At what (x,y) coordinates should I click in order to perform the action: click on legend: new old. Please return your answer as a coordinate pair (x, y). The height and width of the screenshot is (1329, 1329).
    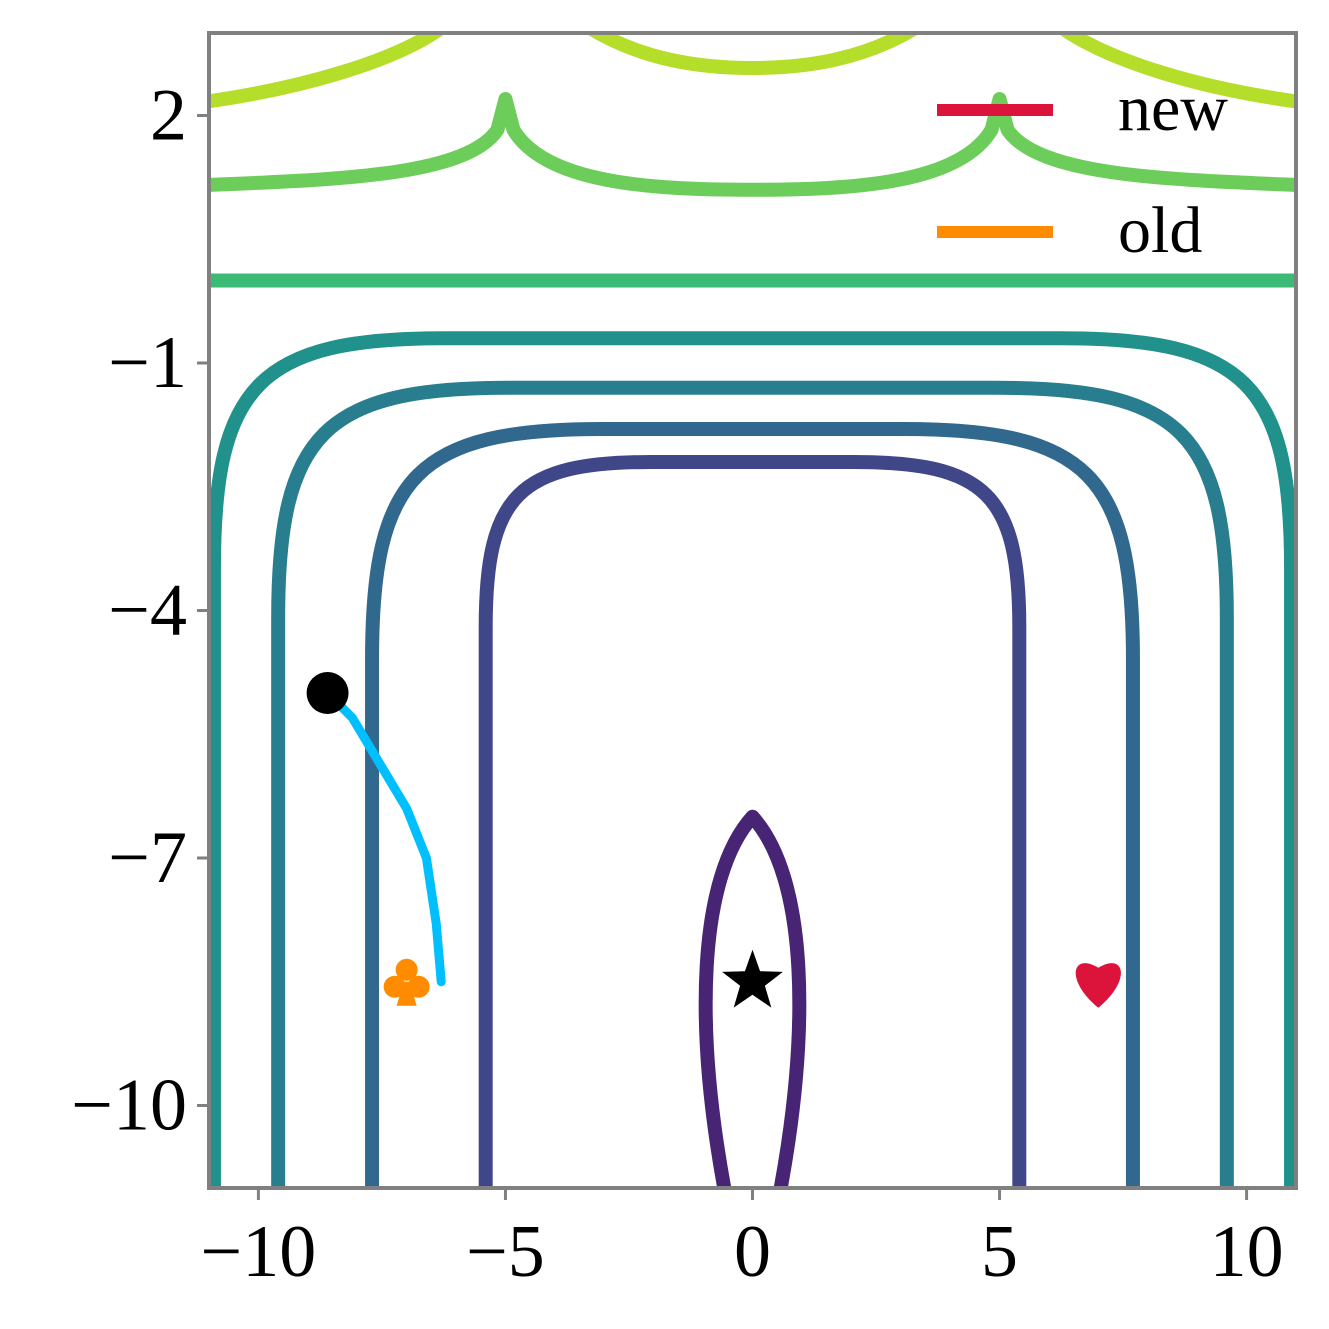
    Looking at the image, I should click on (1082, 169).